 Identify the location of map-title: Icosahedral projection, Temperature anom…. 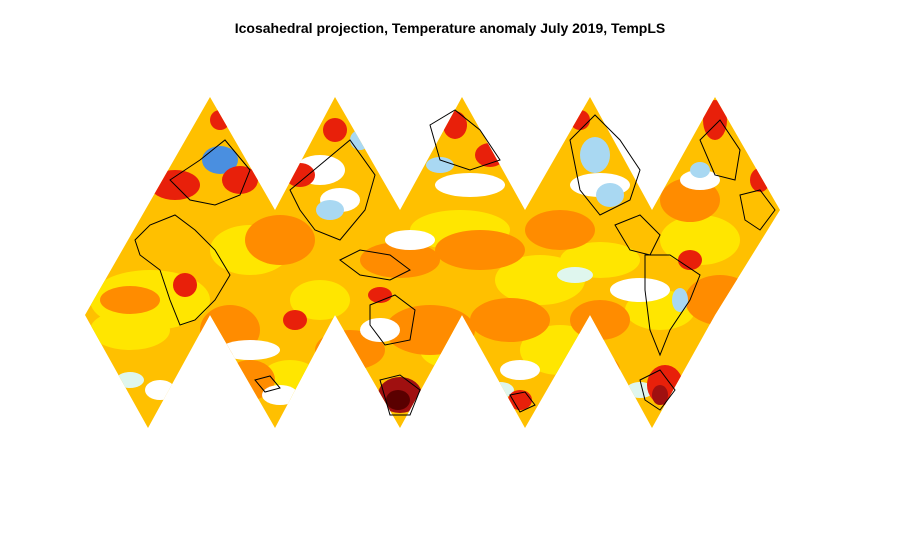
(450, 28).